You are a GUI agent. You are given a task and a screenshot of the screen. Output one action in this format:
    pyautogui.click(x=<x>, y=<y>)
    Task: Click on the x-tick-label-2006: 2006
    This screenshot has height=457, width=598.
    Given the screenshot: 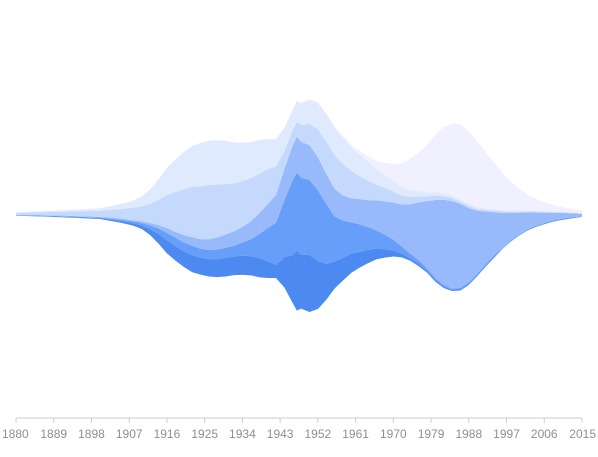 What is the action you would take?
    pyautogui.click(x=544, y=434)
    